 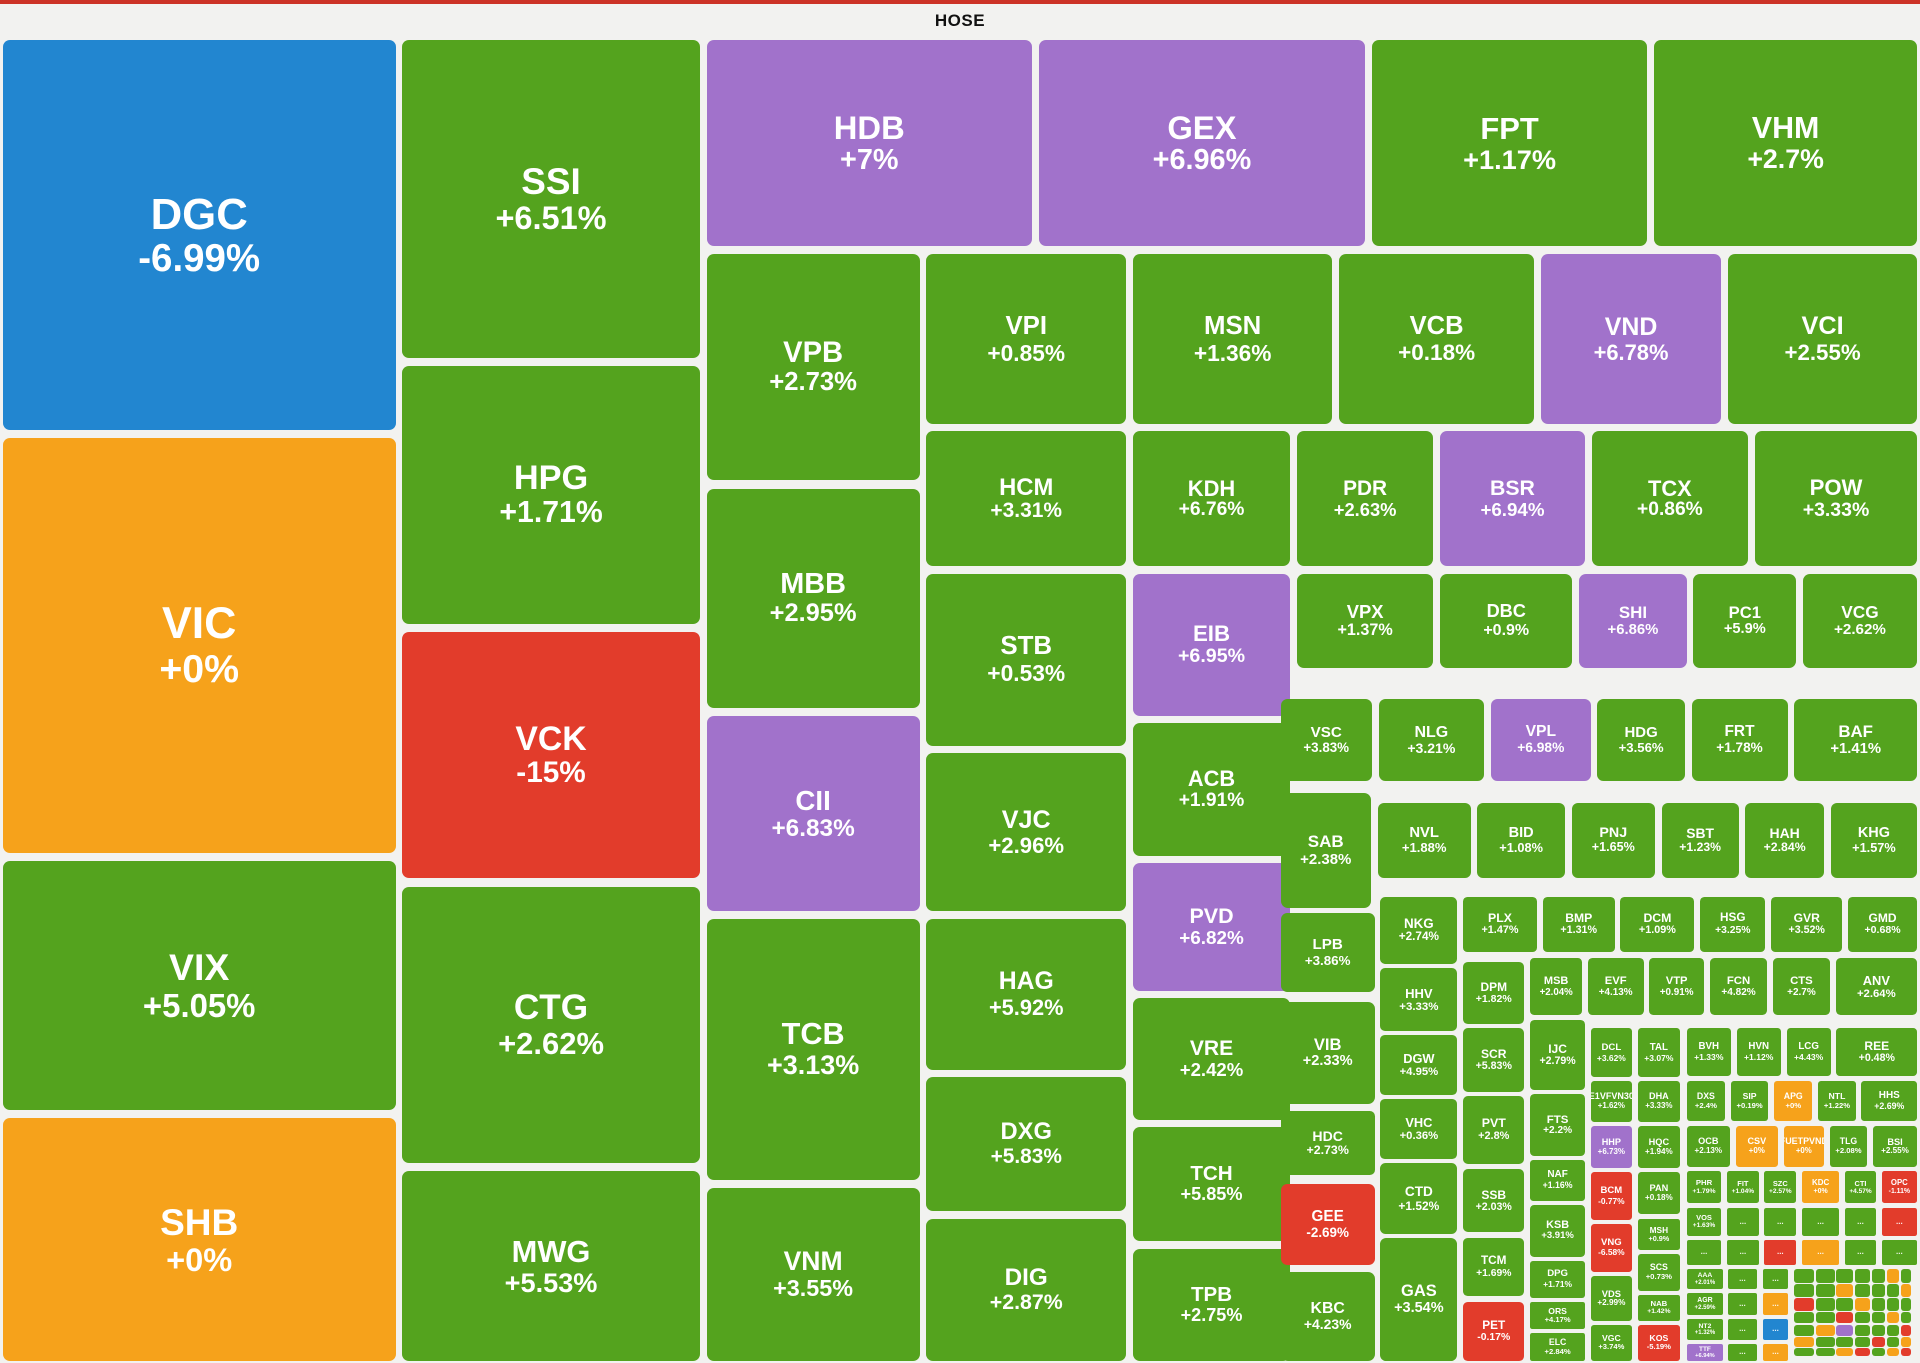 What do you see at coordinates (1705, 1352) in the screenshot?
I see `tile-TTF: TTF +6.94%` at bounding box center [1705, 1352].